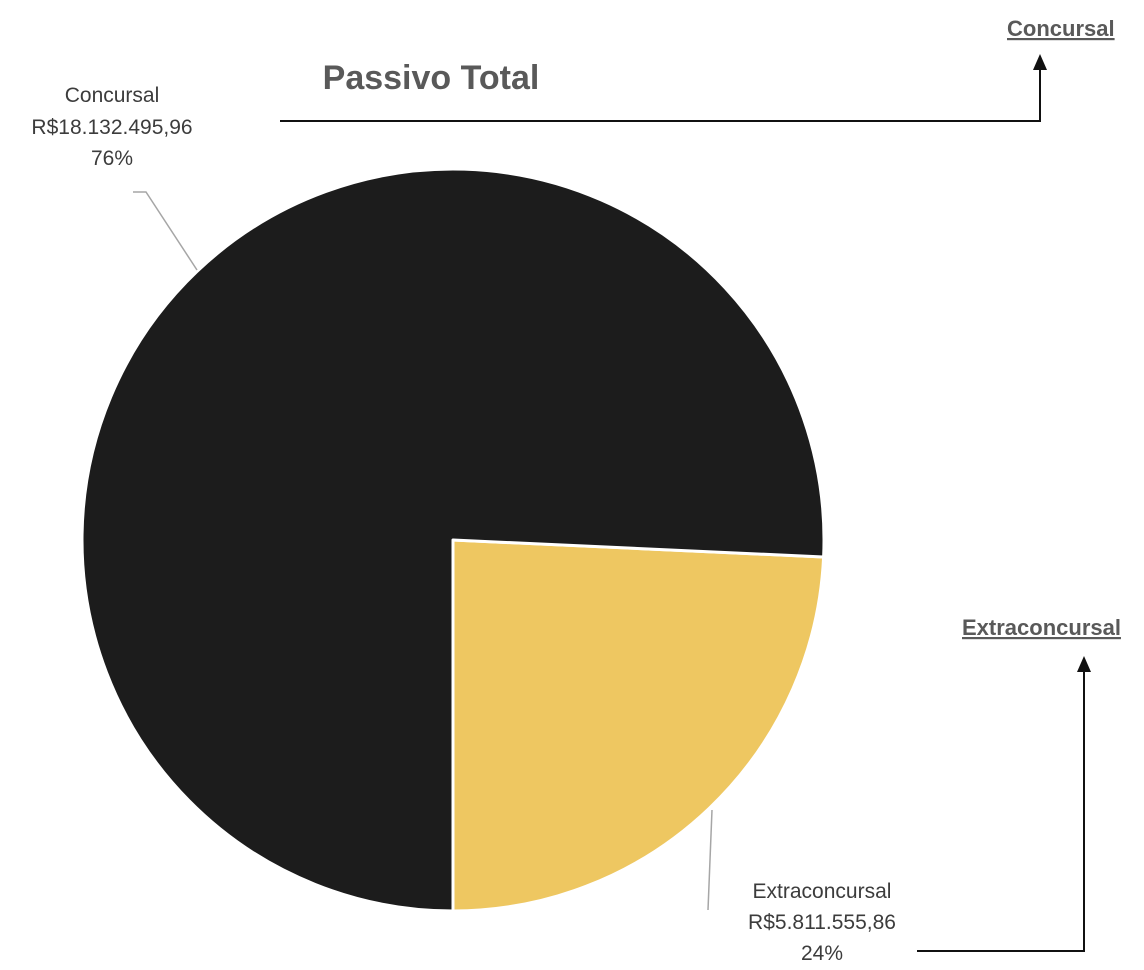 The height and width of the screenshot is (970, 1144). Describe the element at coordinates (112, 158) in the screenshot. I see `slice-label-concursal-percent: 76%` at that location.